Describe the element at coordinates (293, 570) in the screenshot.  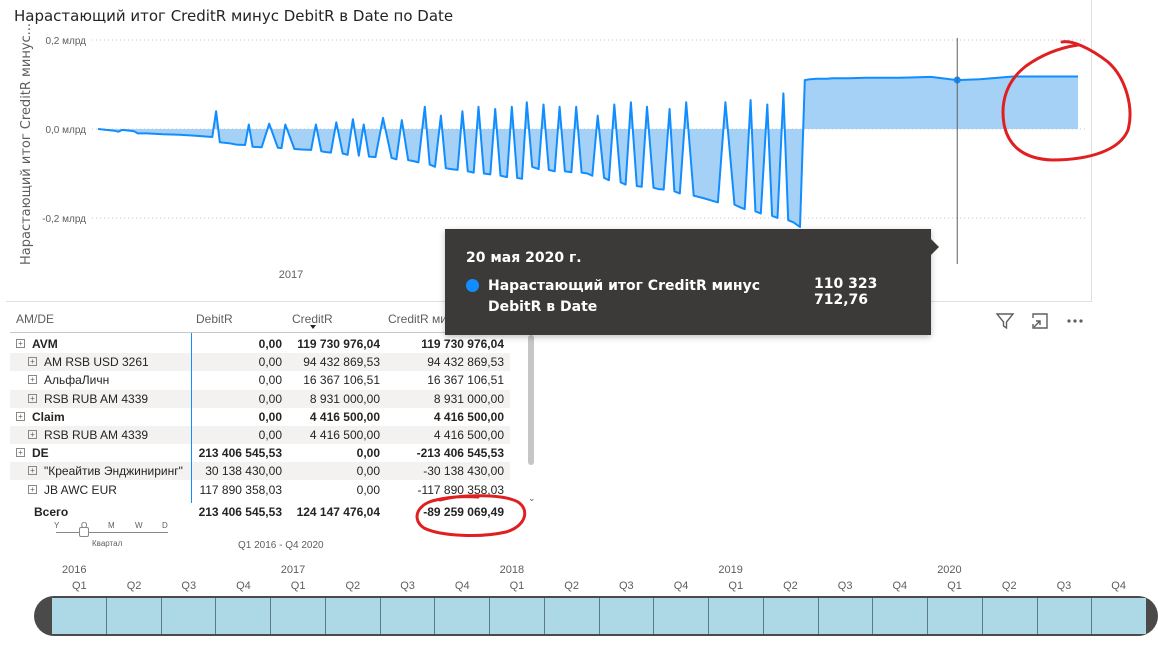
I see `timeline-year-label: 2017` at that location.